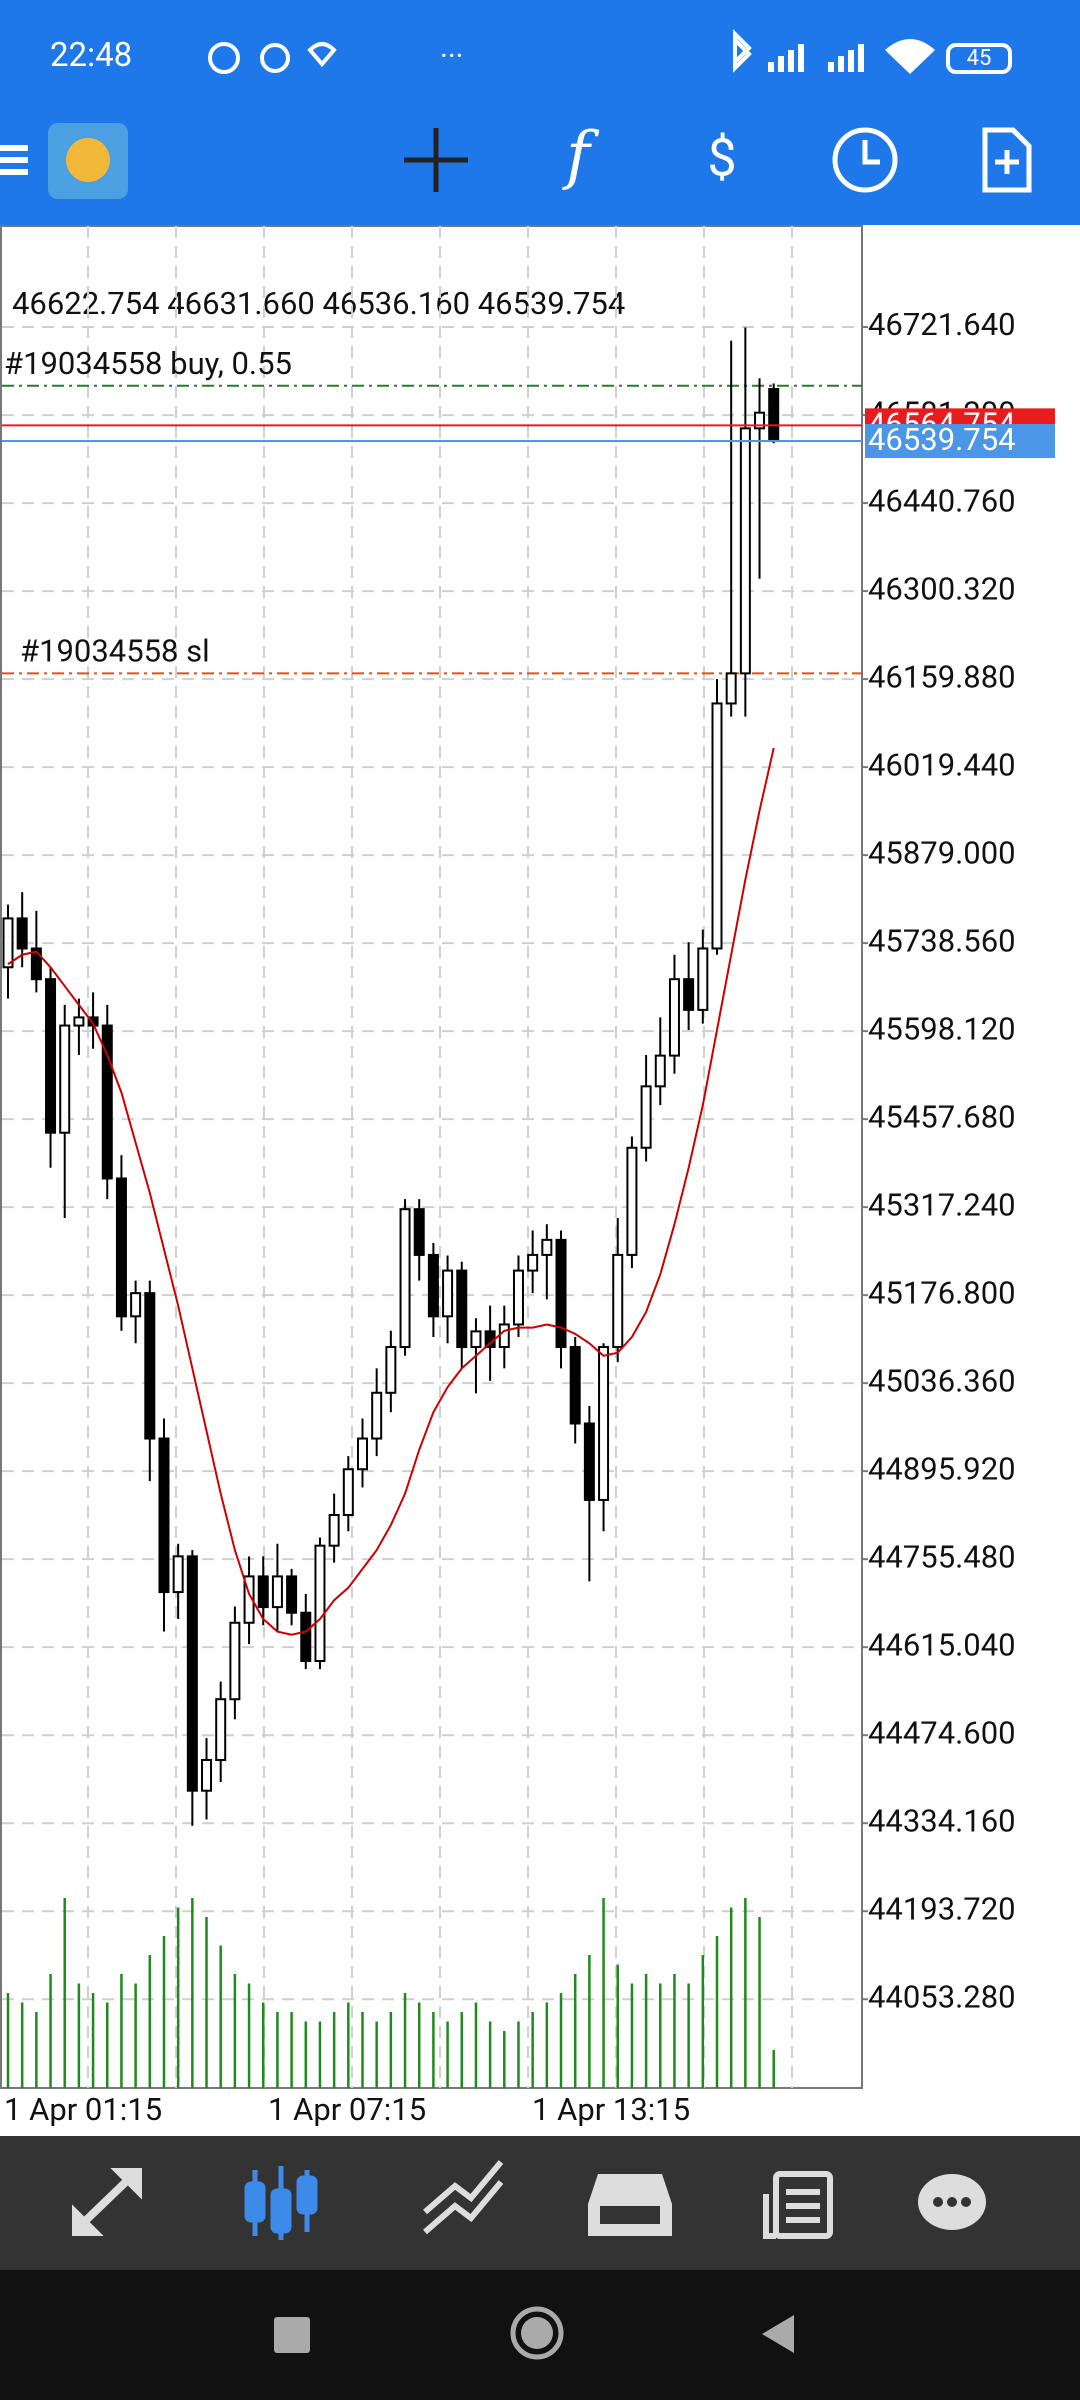  What do you see at coordinates (942, 1204) in the screenshot?
I see `price-label: 45317.240` at bounding box center [942, 1204].